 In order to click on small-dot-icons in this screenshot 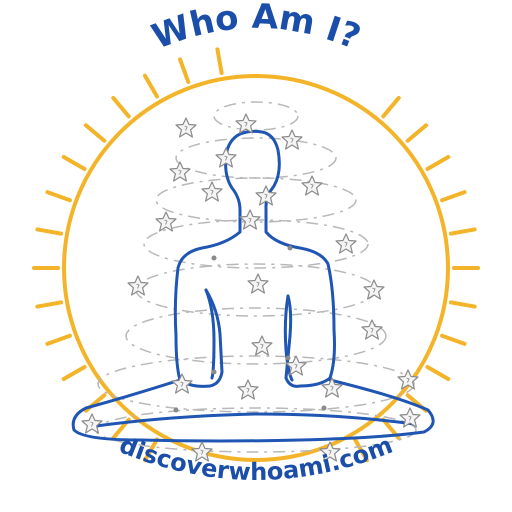, I will do `click(250, 329)`.